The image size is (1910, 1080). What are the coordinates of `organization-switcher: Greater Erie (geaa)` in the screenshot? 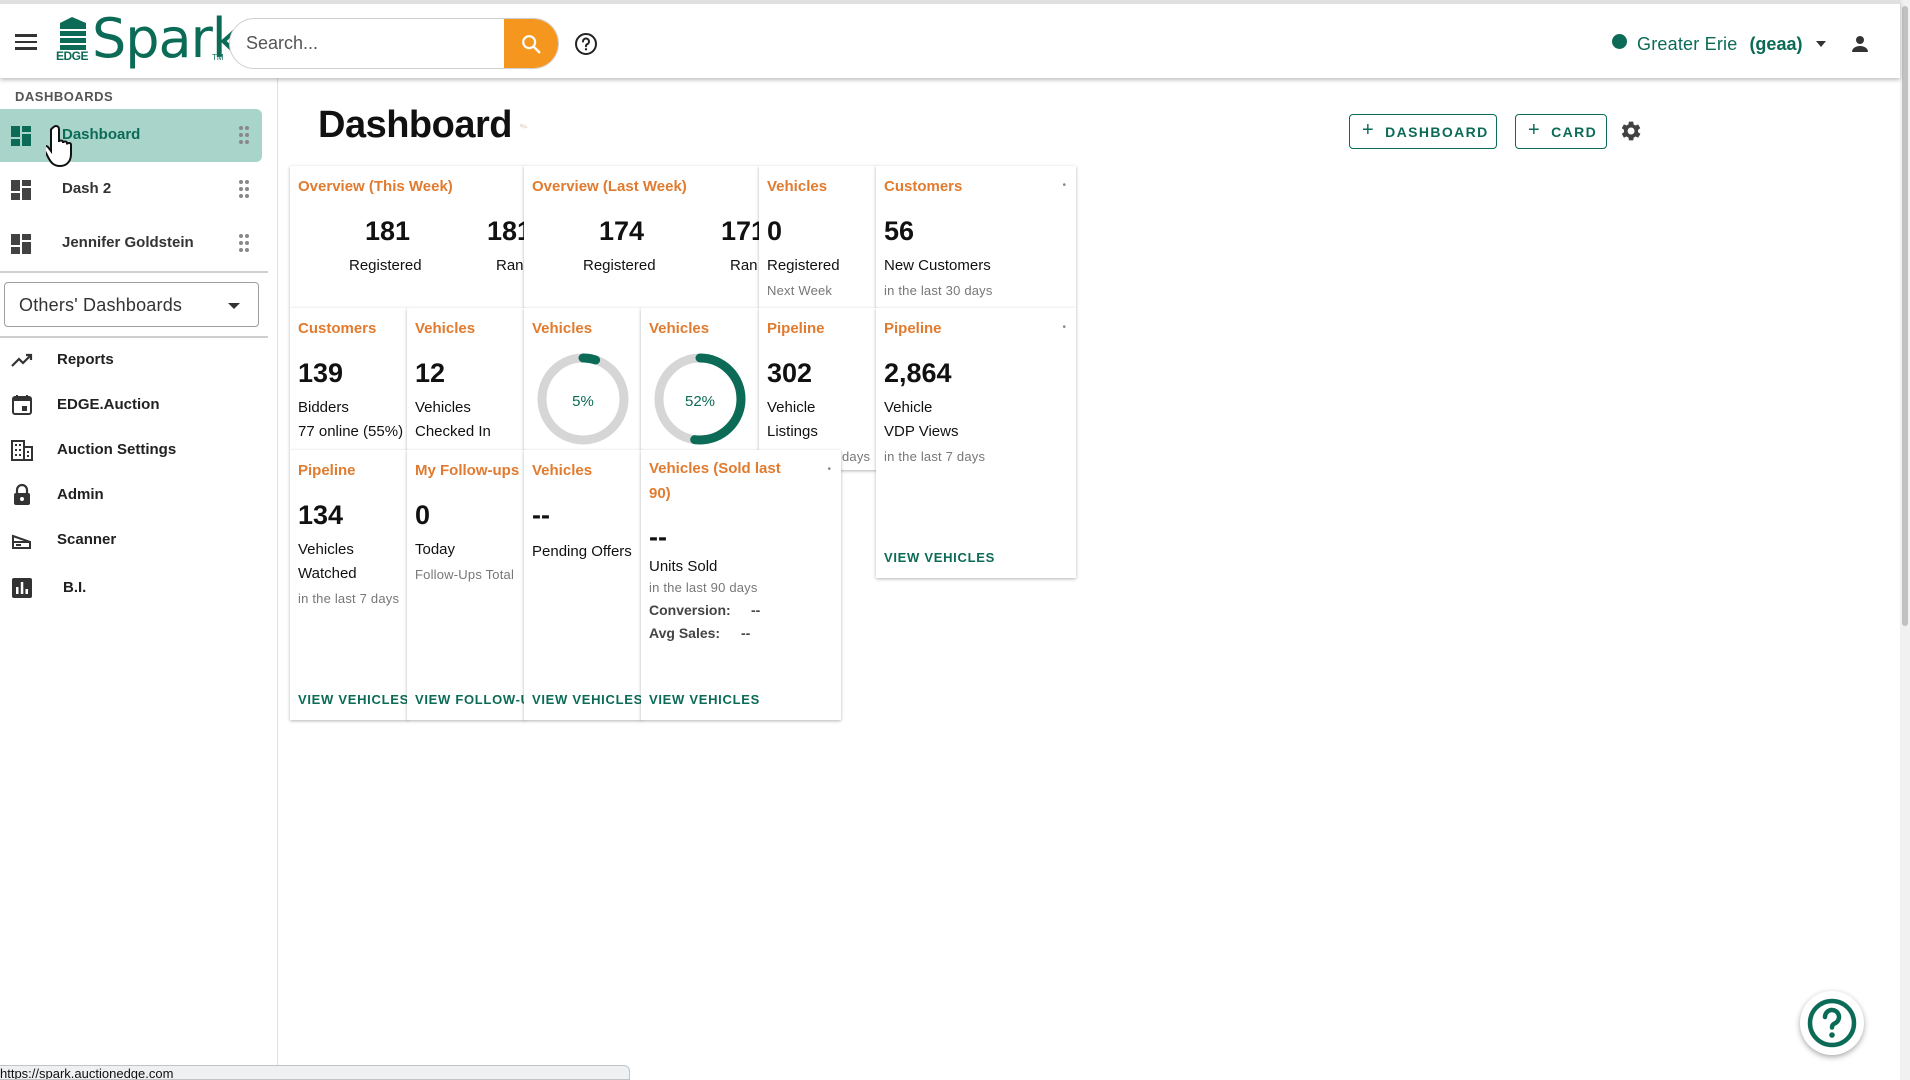 It's located at (1719, 44).